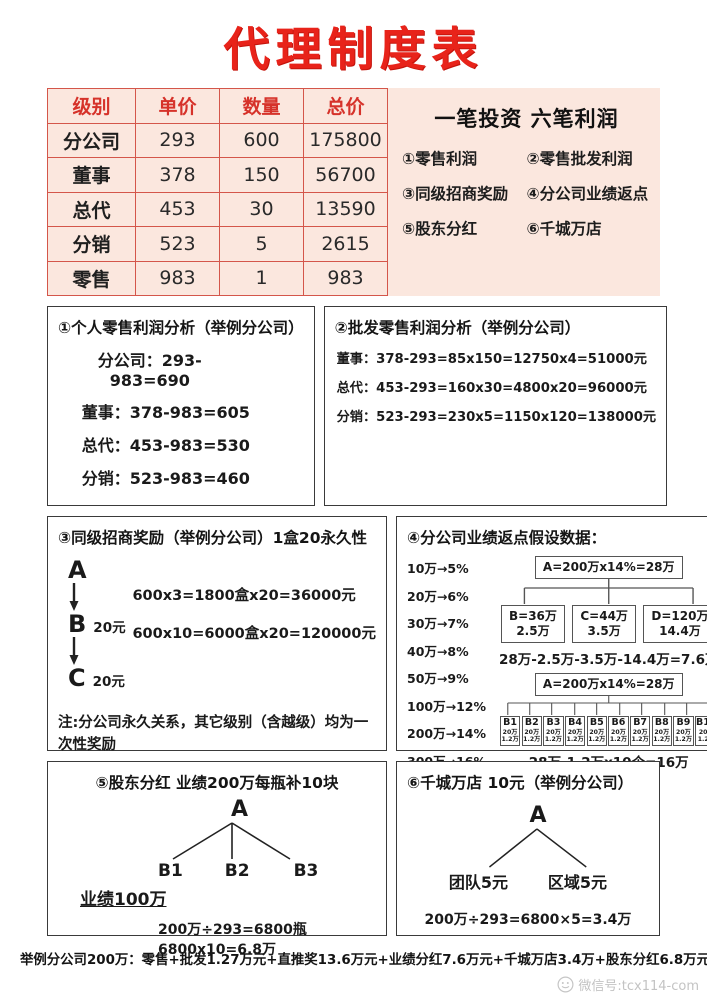  Describe the element at coordinates (491, 359) in the screenshot. I see `panel2-eq-1: 董事：378-293=85x150=12750x4=51000元` at that location.